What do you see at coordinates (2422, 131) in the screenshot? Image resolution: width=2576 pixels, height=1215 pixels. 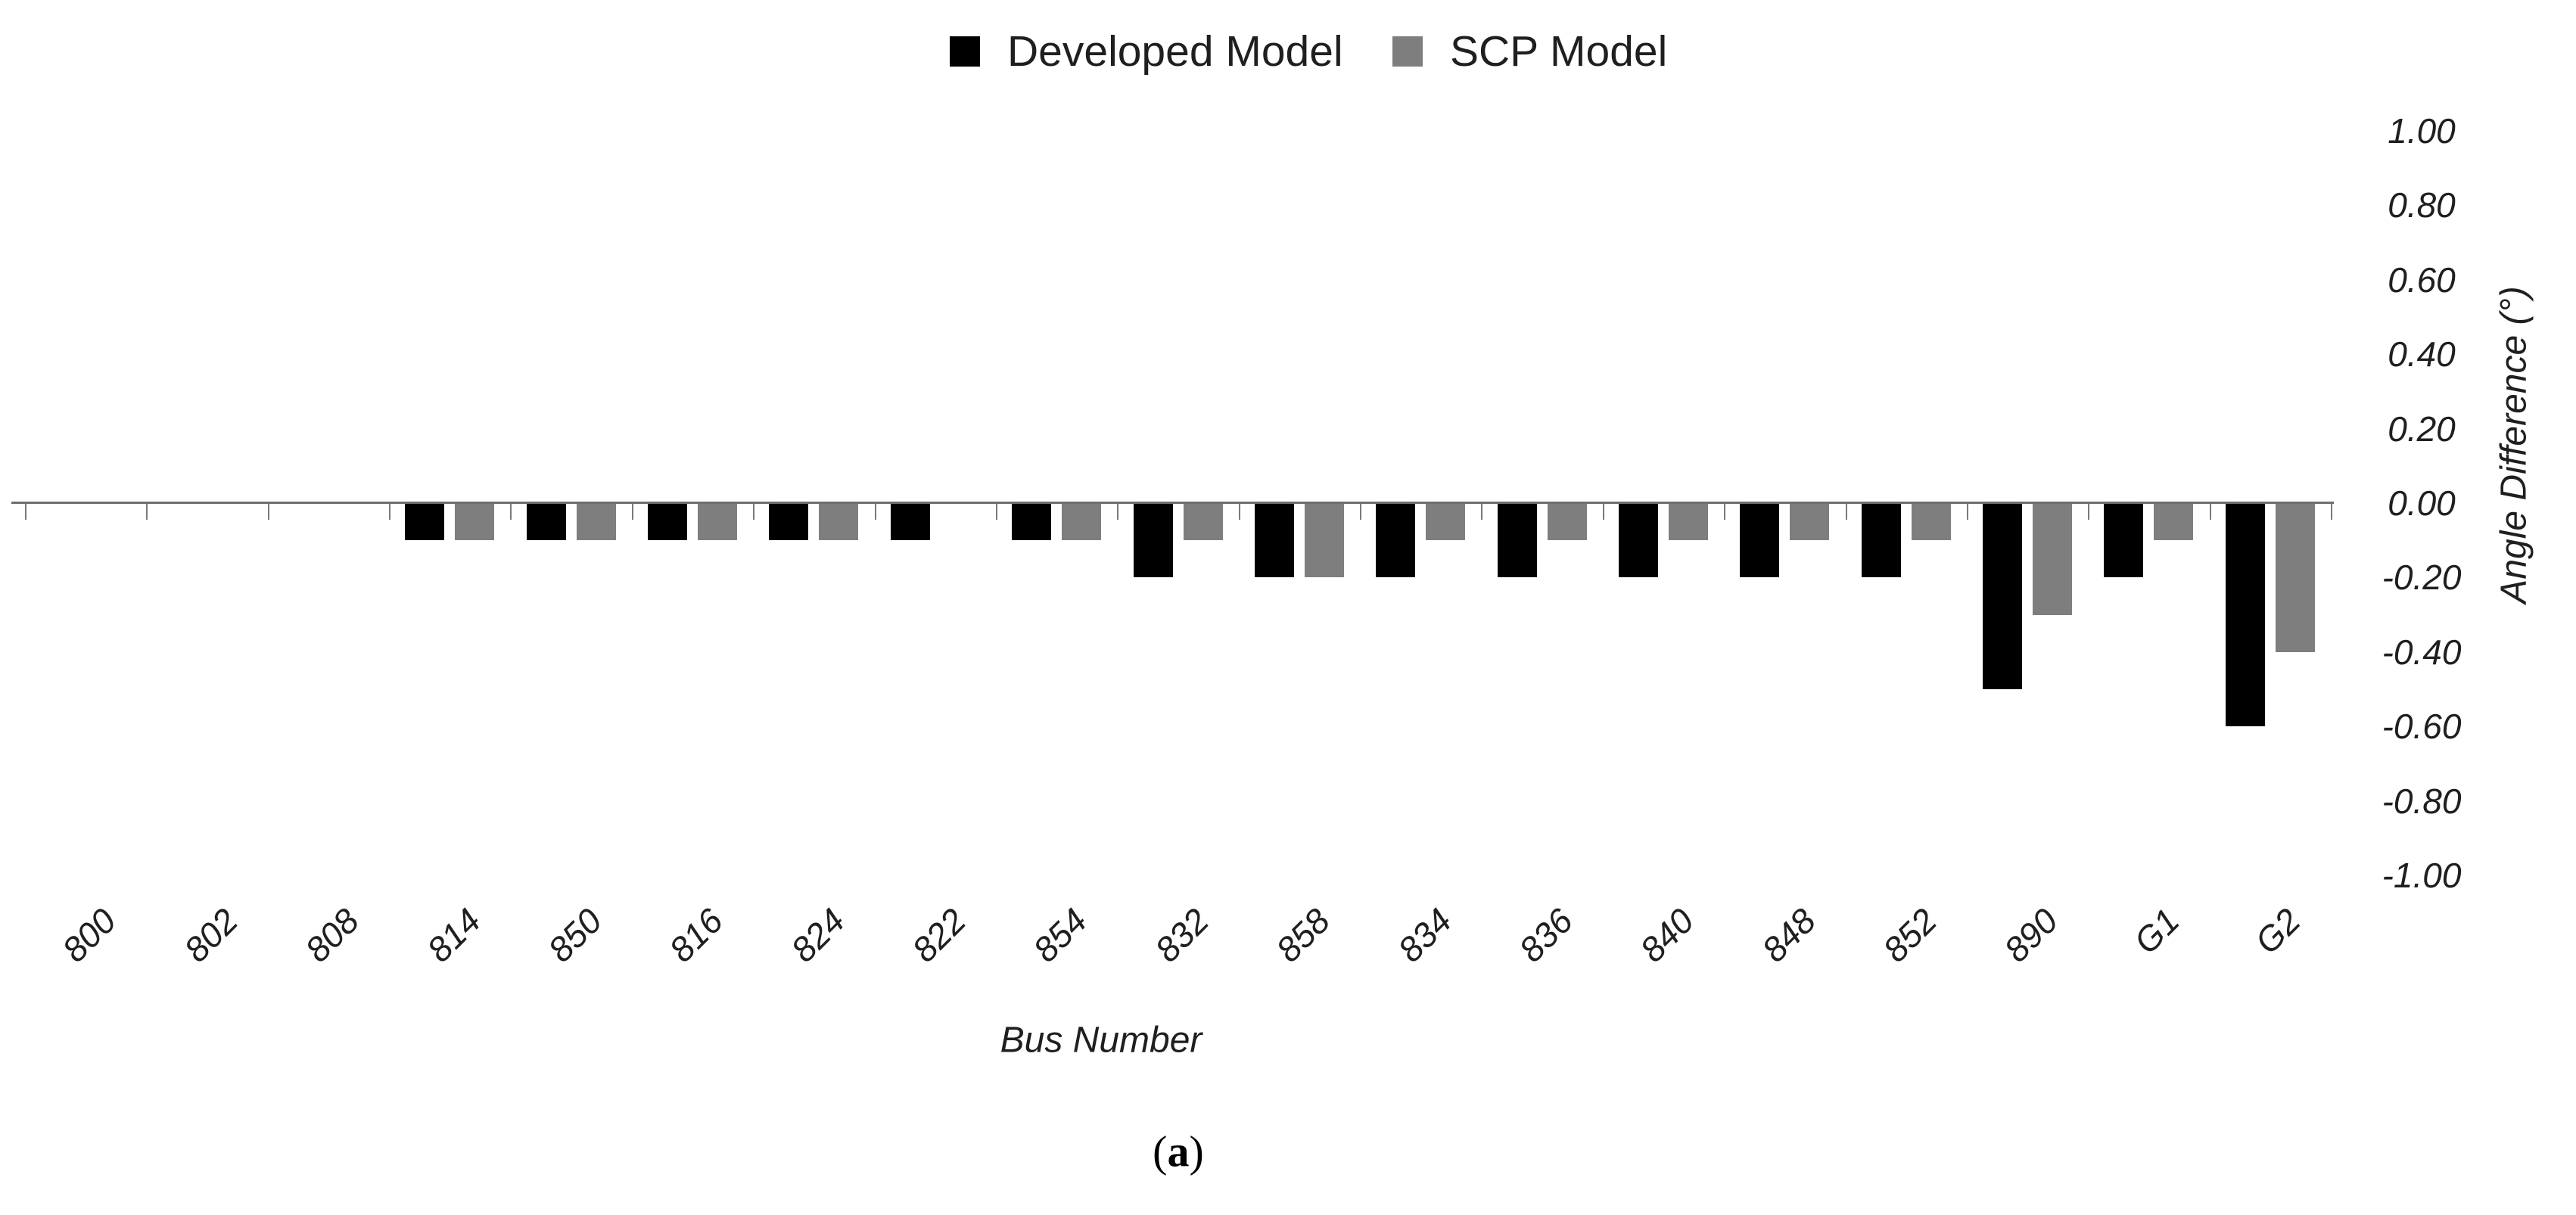 I see `y-tick-label: 1.00` at bounding box center [2422, 131].